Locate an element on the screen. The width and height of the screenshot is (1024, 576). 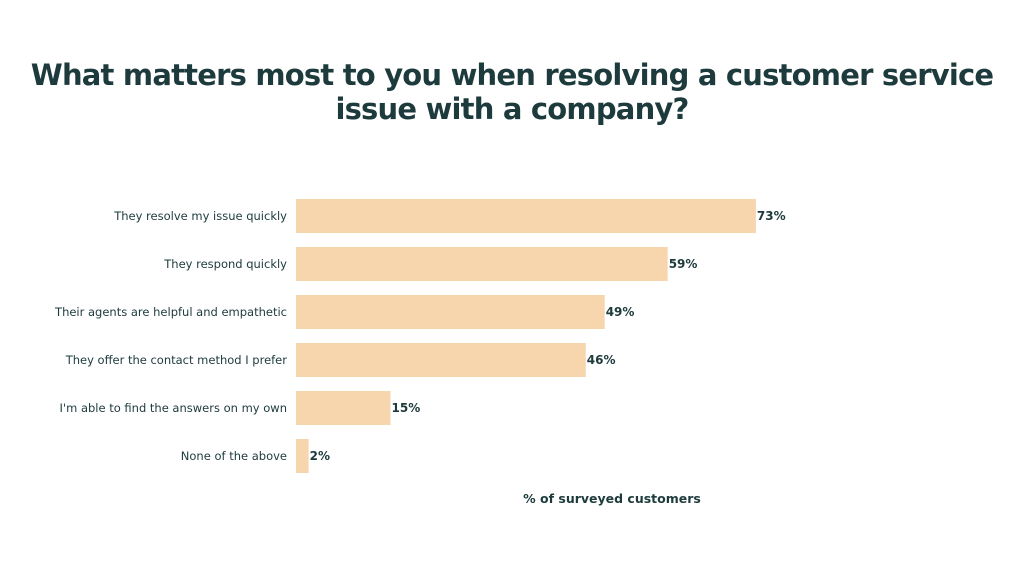
value-label: 73% is located at coordinates (771, 216).